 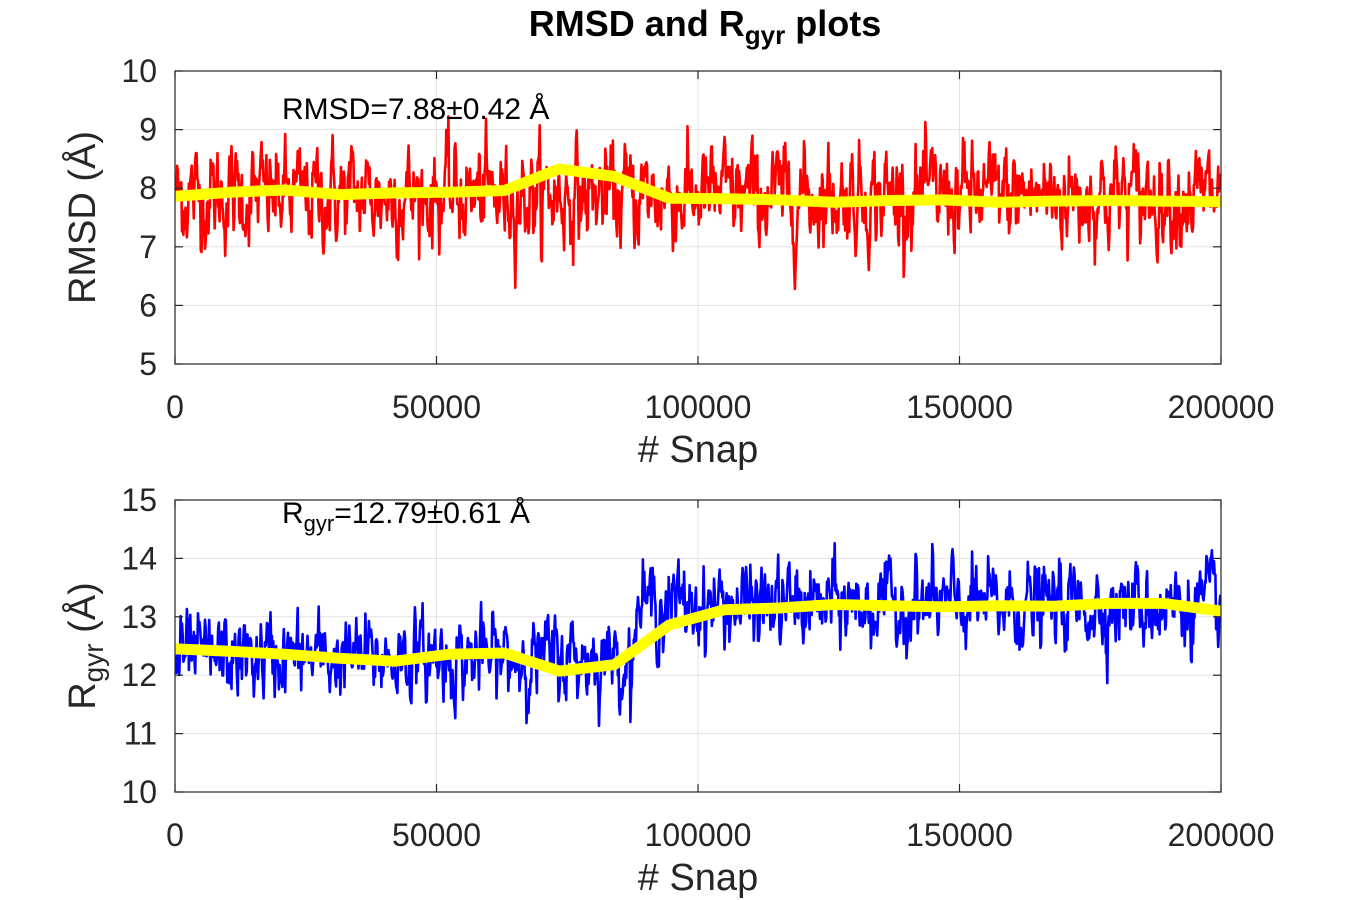 I want to click on rmsd-x-axis-label: # Snap, so click(x=698, y=450).